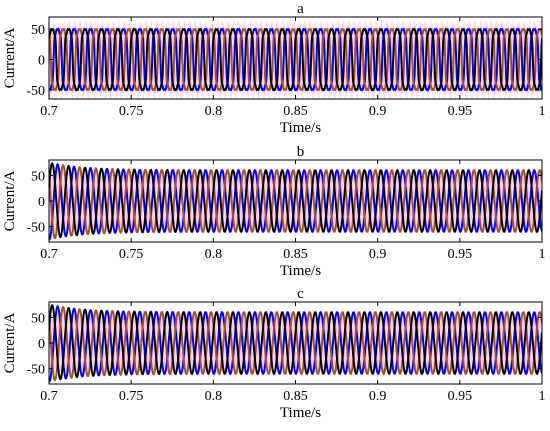  What do you see at coordinates (300, 9) in the screenshot?
I see `panel-title: a` at bounding box center [300, 9].